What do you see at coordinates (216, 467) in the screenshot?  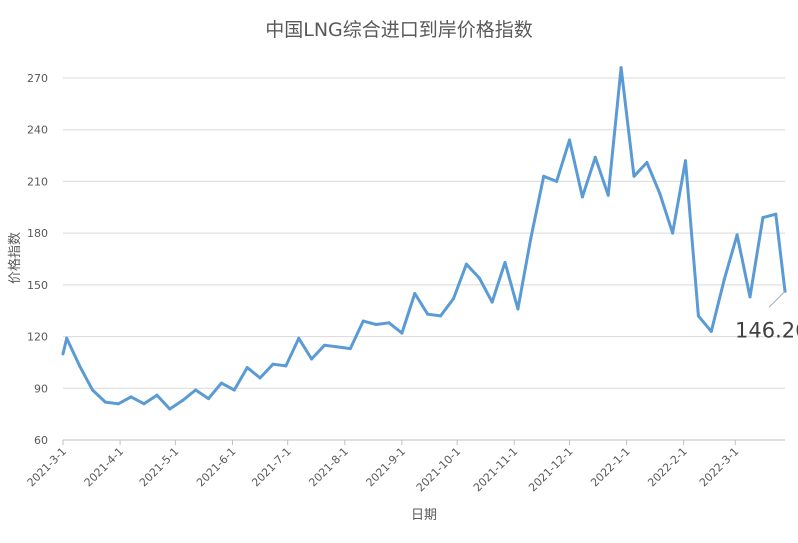 I see `x-tick-label: 2021-6-1` at bounding box center [216, 467].